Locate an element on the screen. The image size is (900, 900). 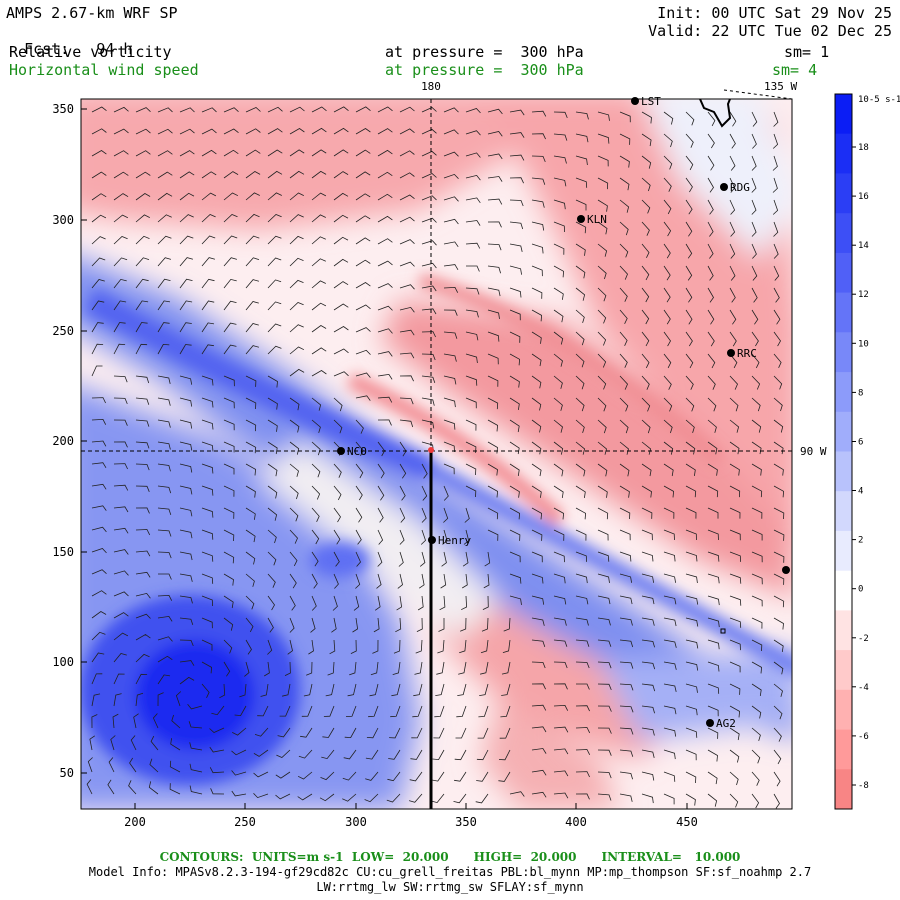
station-marker-lst is located at coordinates (635, 101).